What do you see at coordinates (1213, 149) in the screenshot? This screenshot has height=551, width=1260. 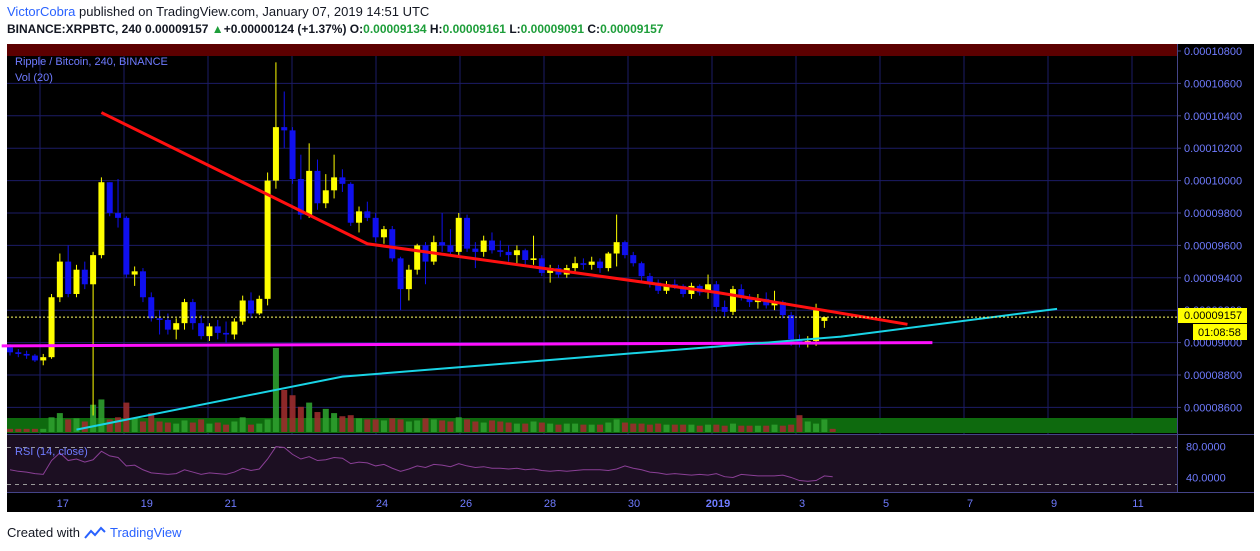 I see `price-tick-label: 0.00010200` at bounding box center [1213, 149].